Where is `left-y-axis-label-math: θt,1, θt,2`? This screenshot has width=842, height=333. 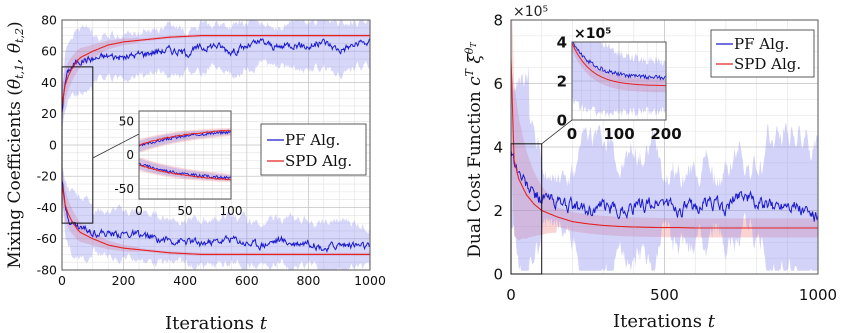
left-y-axis-label-math: θt,1, θt,2 is located at coordinates (15, 58).